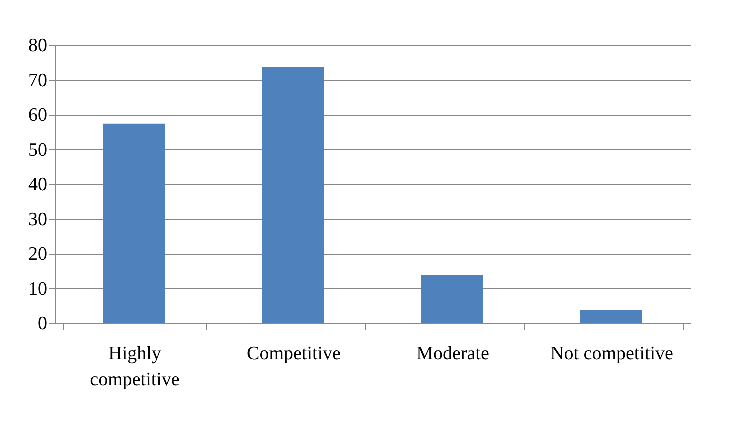 The image size is (742, 432). What do you see at coordinates (43, 324) in the screenshot?
I see `y-tick-label: 0` at bounding box center [43, 324].